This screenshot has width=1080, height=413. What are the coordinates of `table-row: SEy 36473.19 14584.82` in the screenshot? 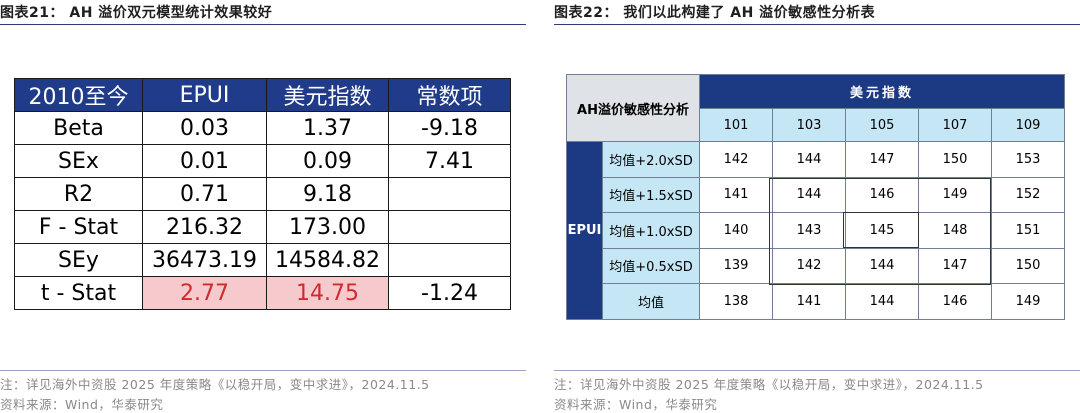 It's located at (262, 260).